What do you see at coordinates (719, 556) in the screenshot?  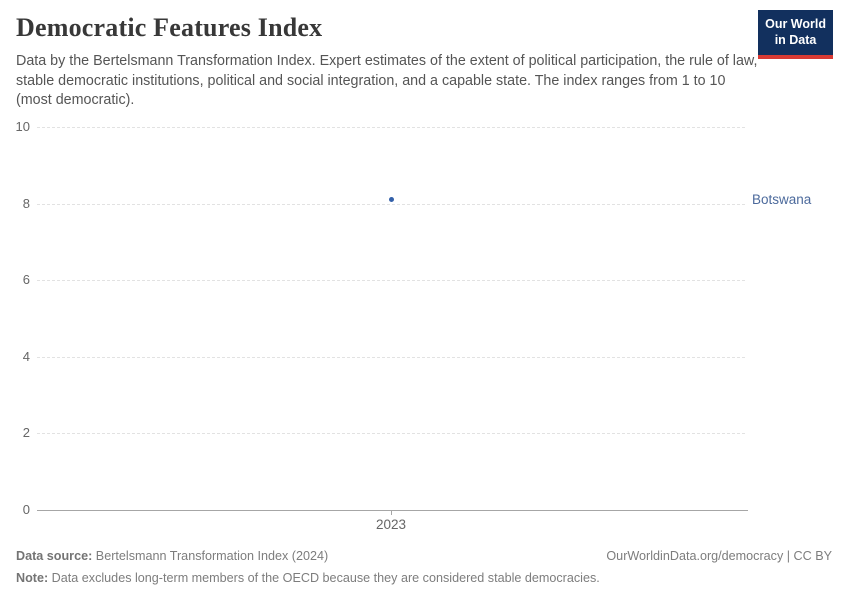 I see `credit-link: OurWorldinData.org/democracy | CC BY` at bounding box center [719, 556].